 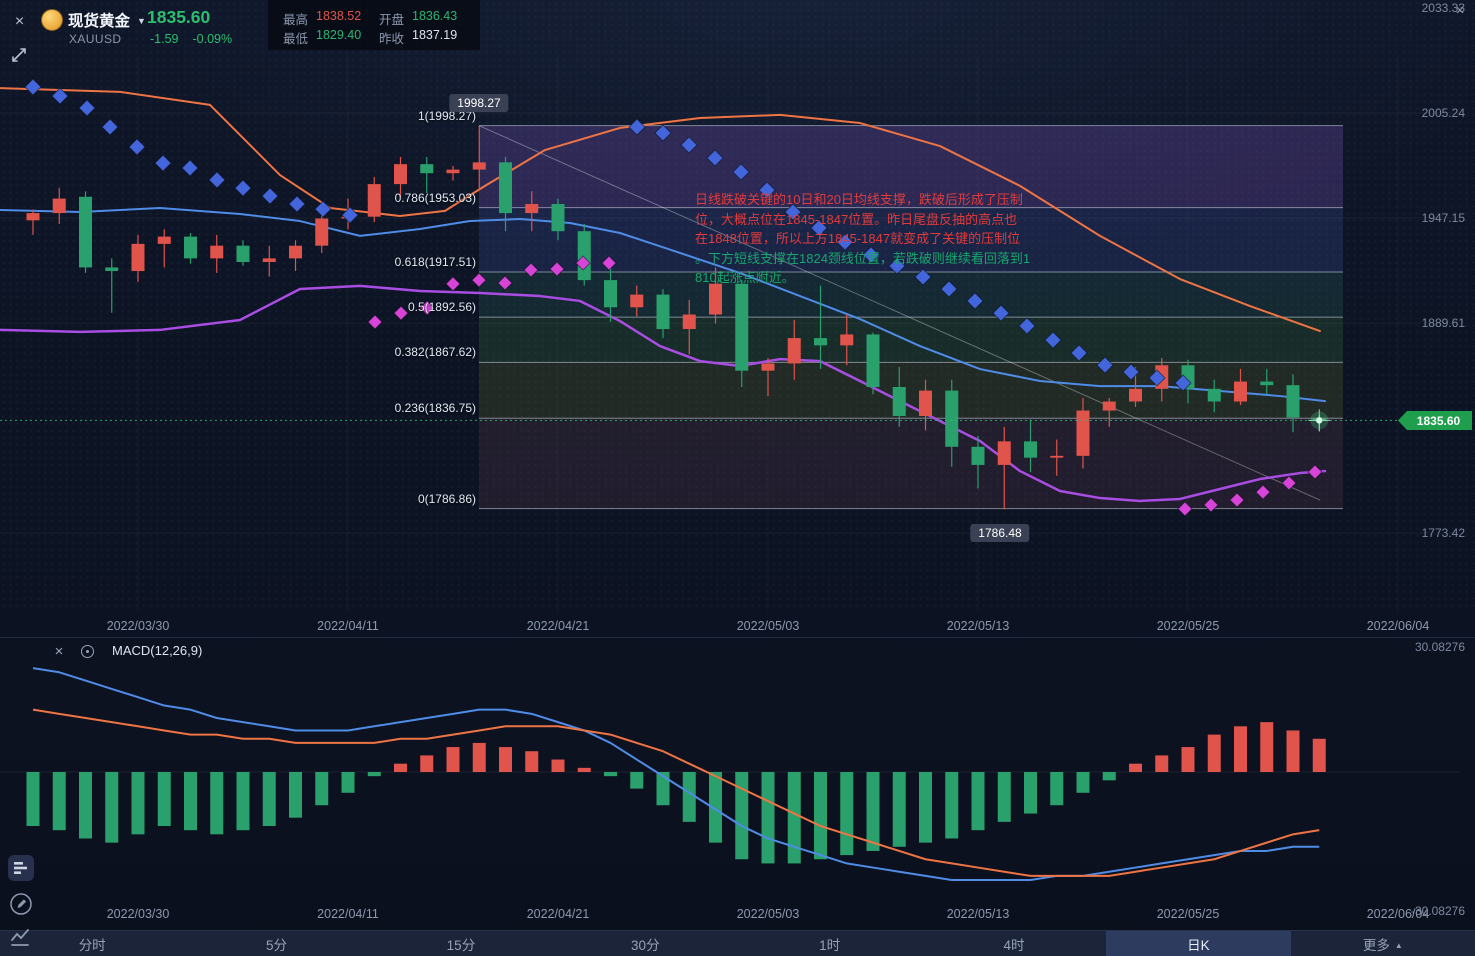 I want to click on symbol-header: 现货黄金 XAUUSD 1835.60 -1.59 -0.09%, so click(x=260, y=31).